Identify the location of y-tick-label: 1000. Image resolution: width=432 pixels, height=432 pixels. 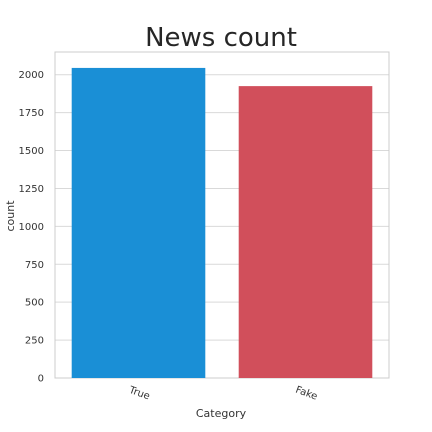
(31, 227).